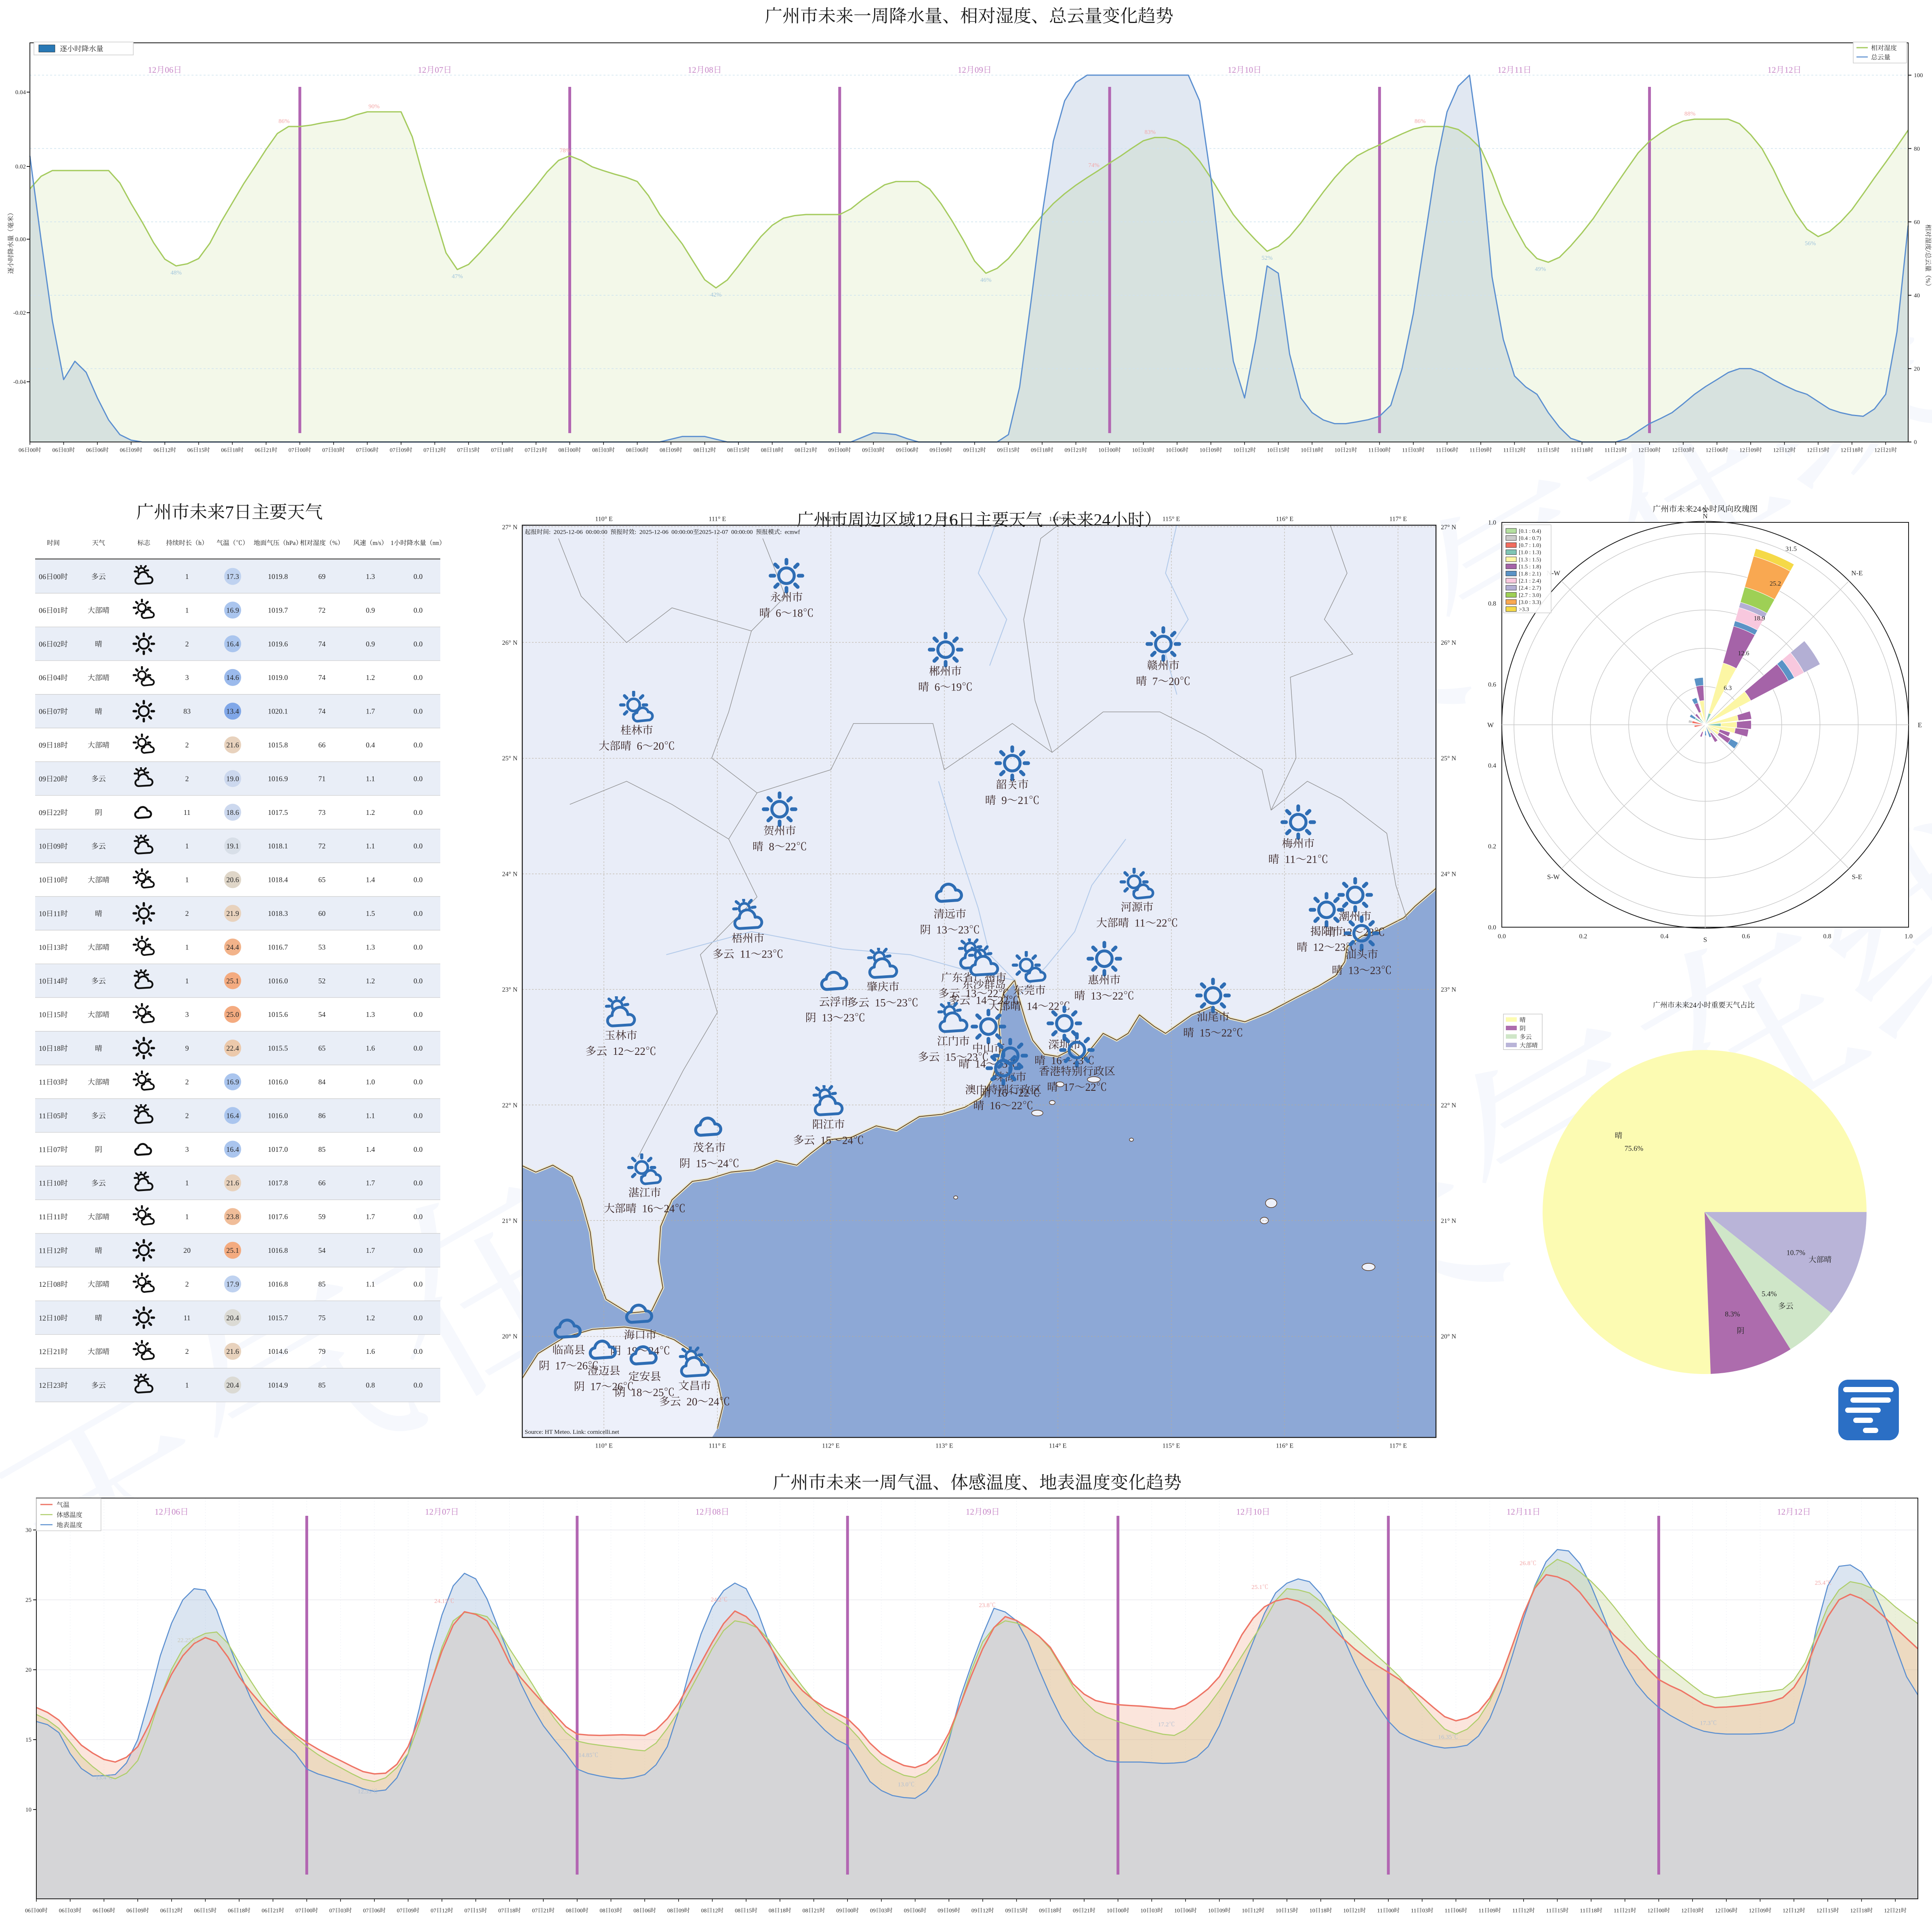  Describe the element at coordinates (370, 846) in the screenshot. I see `svg-text: 1.1` at that location.